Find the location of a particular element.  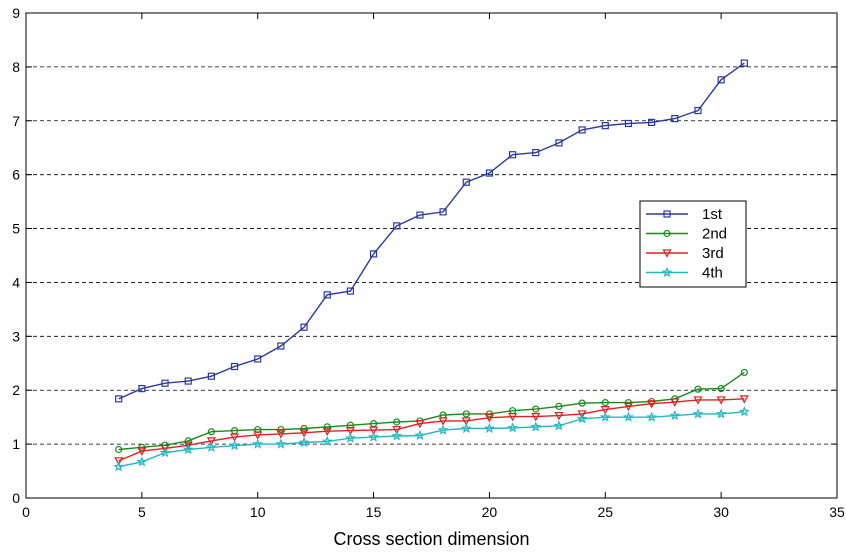

legend-item: 3rd is located at coordinates (685, 253).